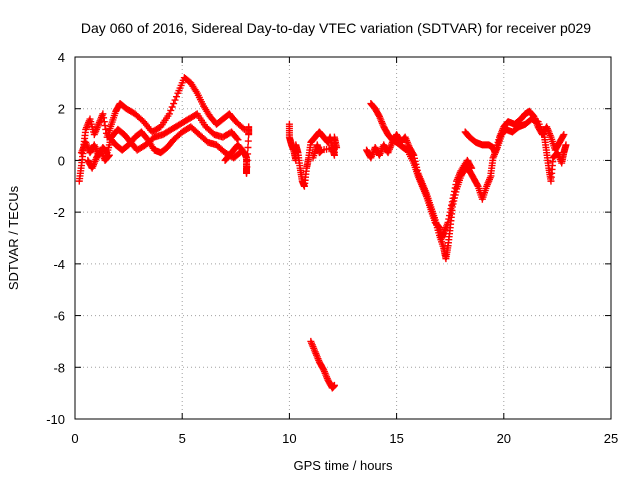  What do you see at coordinates (289, 438) in the screenshot?
I see `x-tick-label: 10` at bounding box center [289, 438].